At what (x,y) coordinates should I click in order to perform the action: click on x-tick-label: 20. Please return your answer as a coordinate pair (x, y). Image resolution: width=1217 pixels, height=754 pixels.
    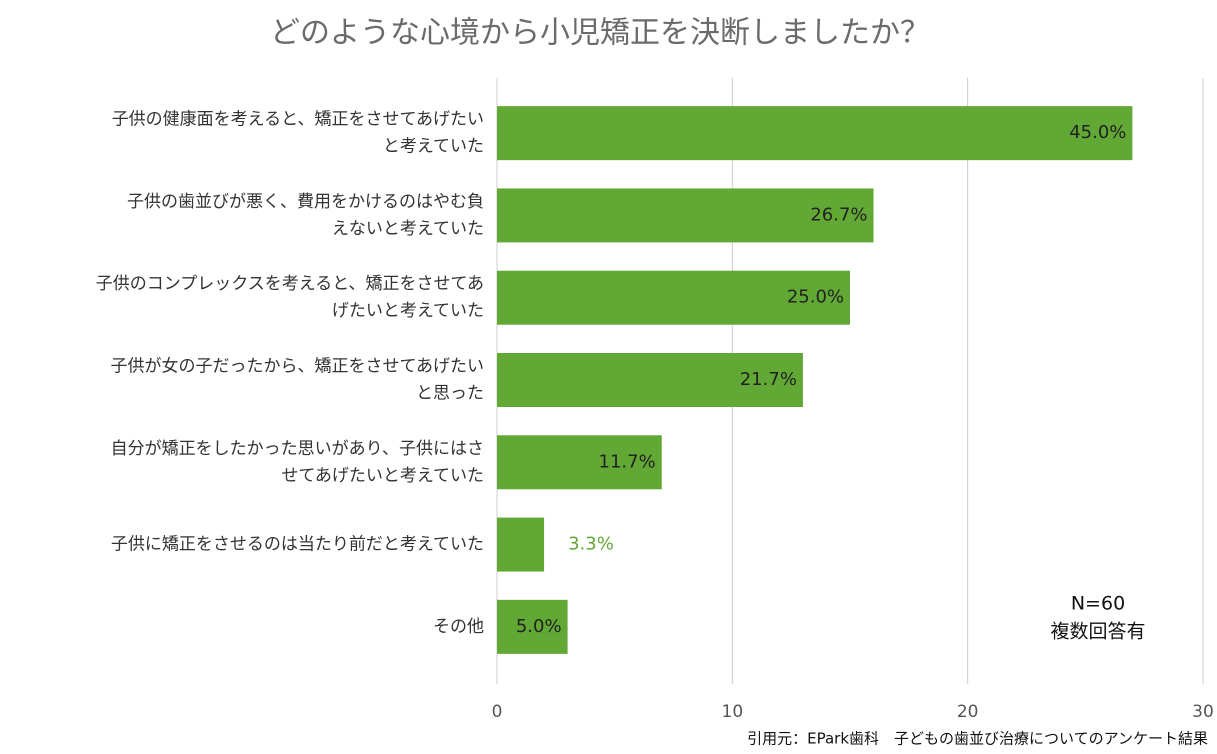
    Looking at the image, I should click on (968, 712).